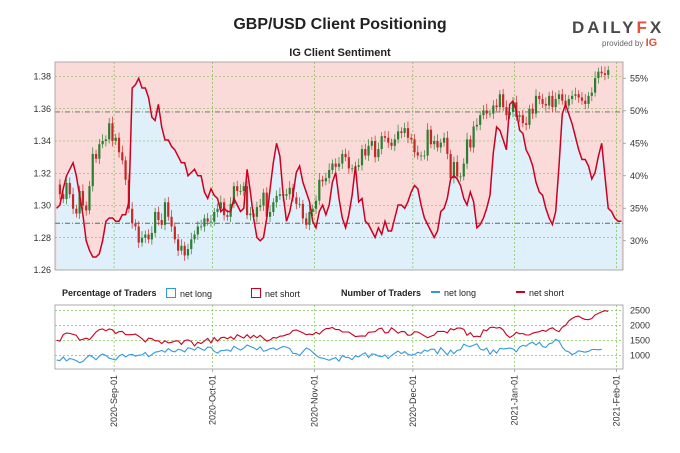 This screenshot has width=680, height=453. What do you see at coordinates (171, 293) in the screenshot?
I see `long-swatch` at bounding box center [171, 293].